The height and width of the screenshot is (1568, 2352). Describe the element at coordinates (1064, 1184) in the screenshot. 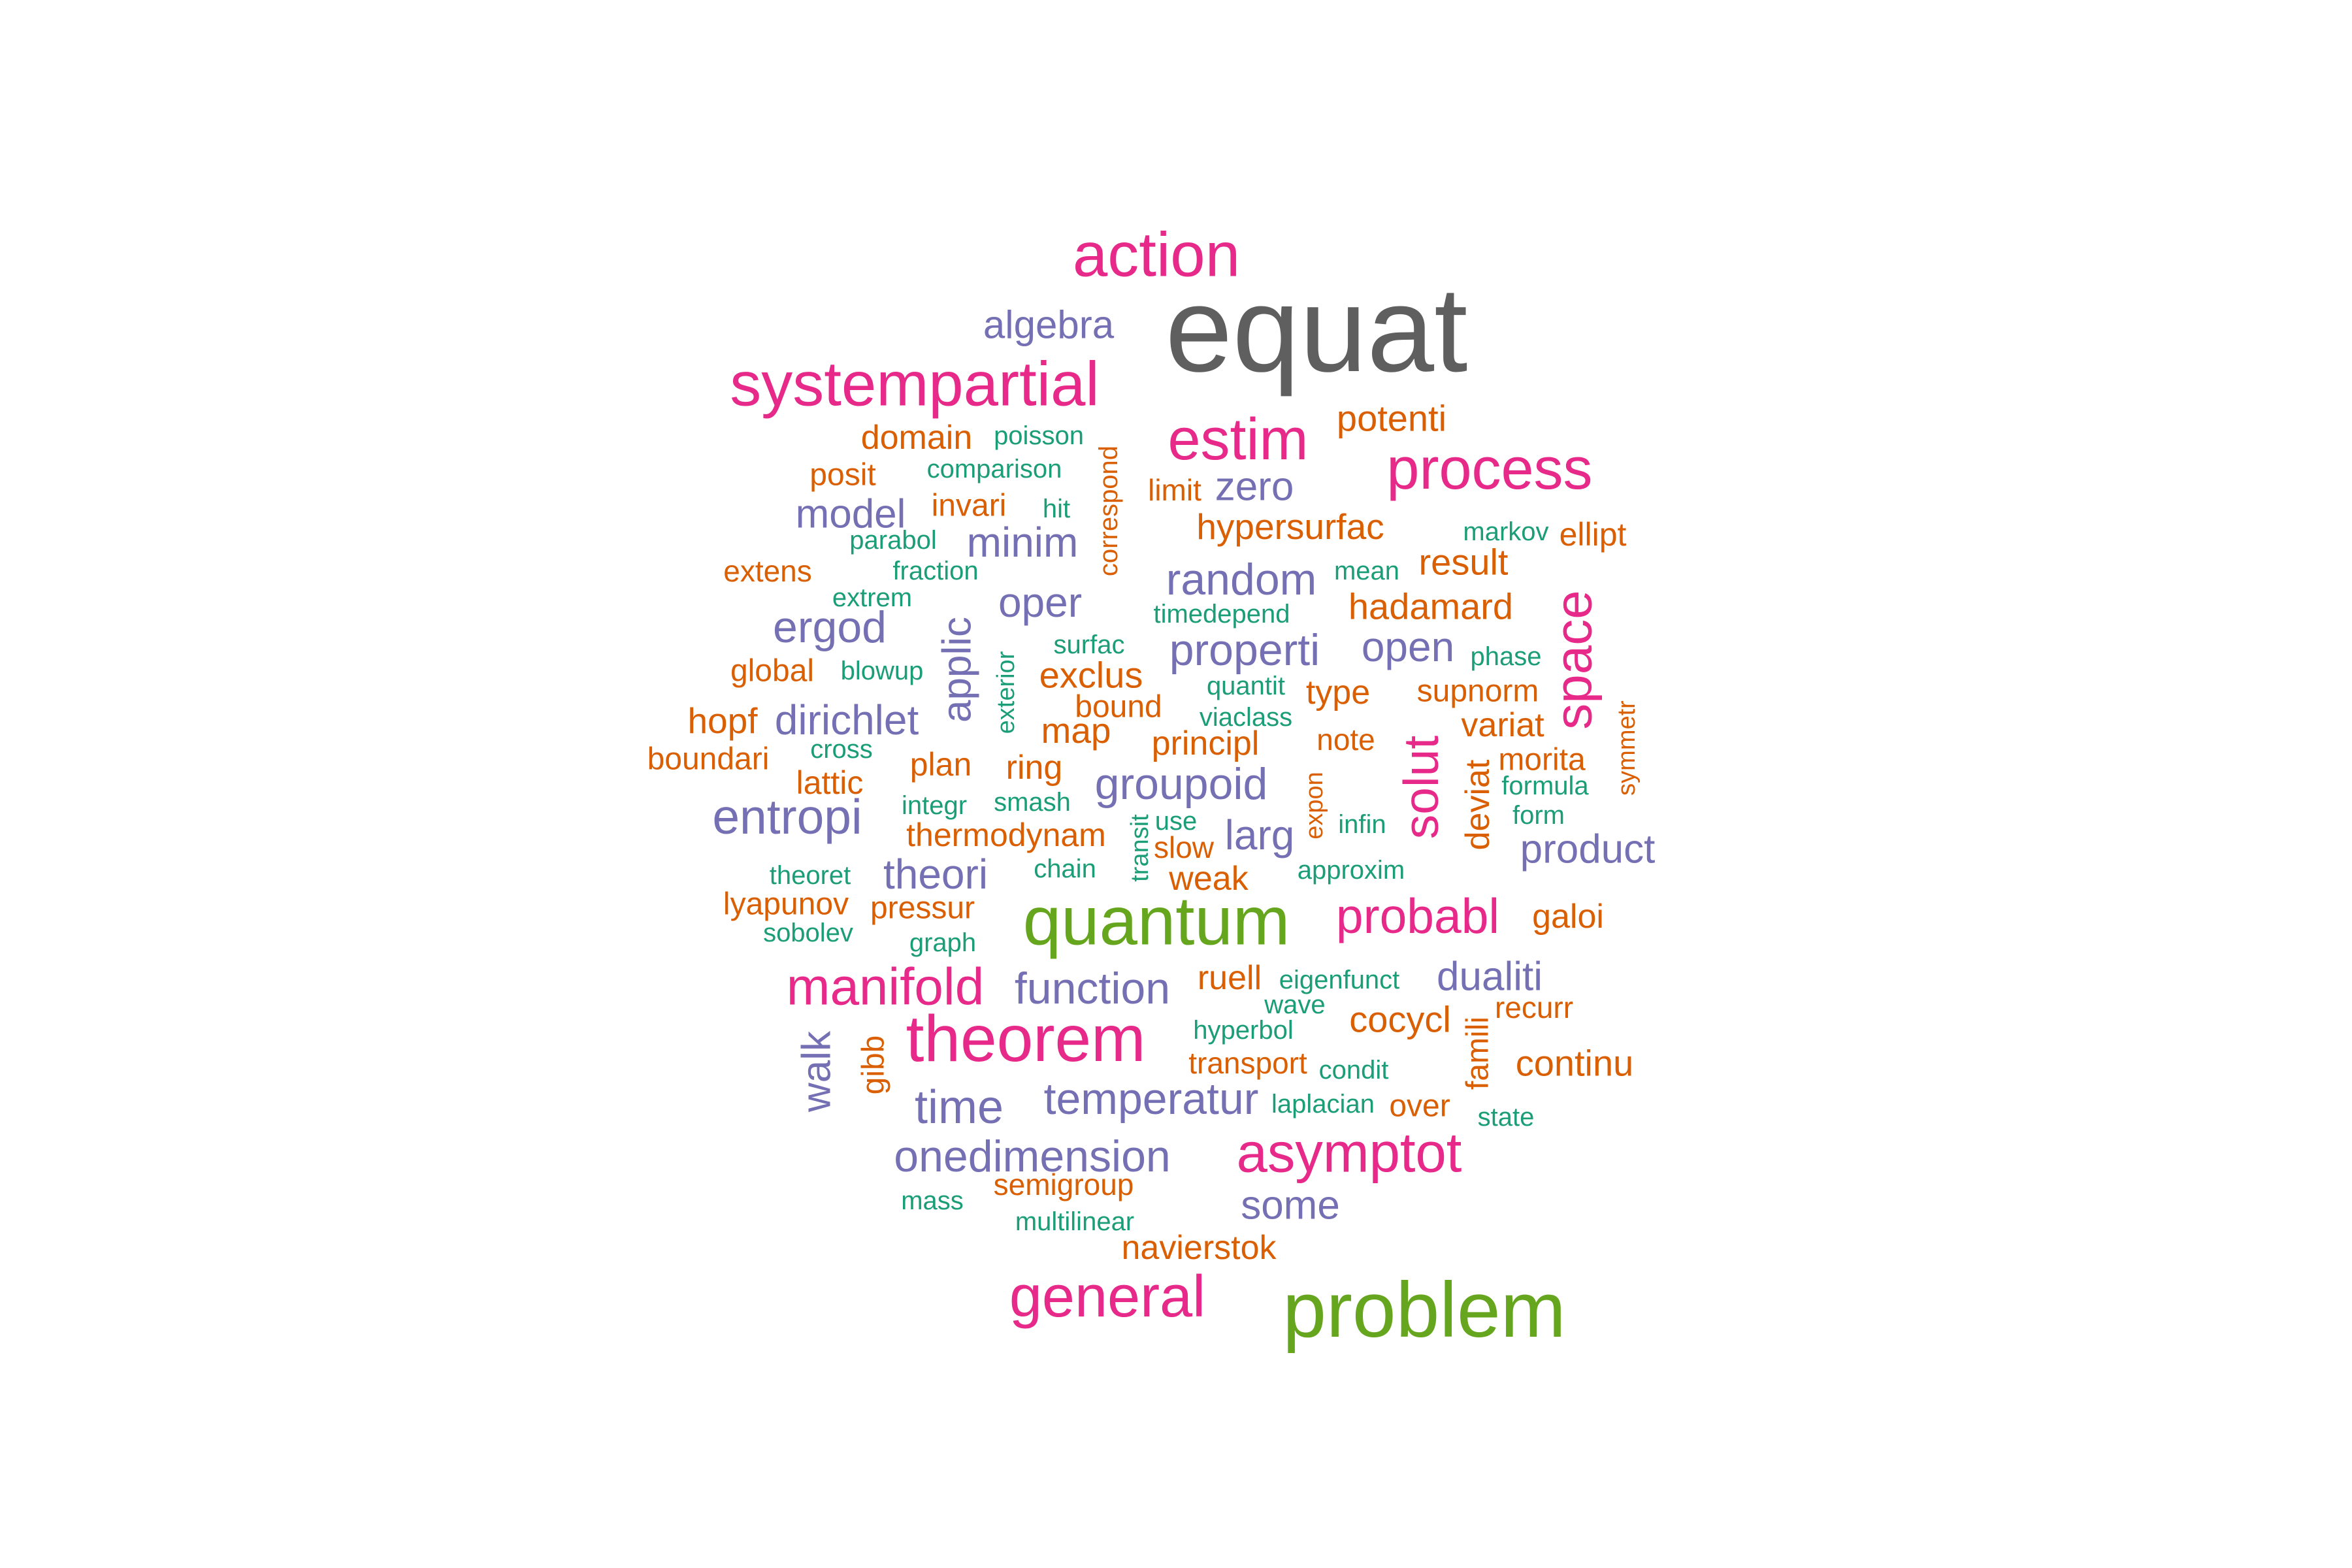

I see `word-semigroup: semigroup` at that location.